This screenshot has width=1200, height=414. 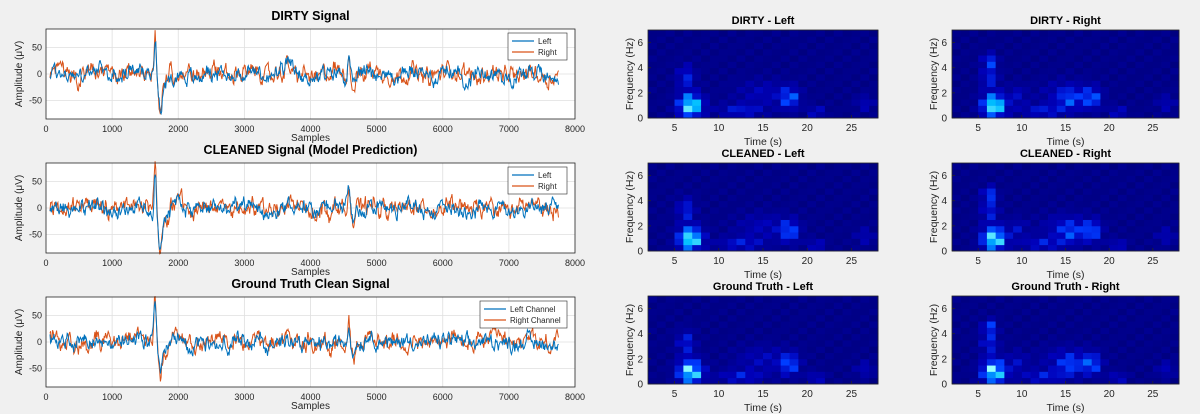 I want to click on y-tick-label: 4, so click(x=640, y=201).